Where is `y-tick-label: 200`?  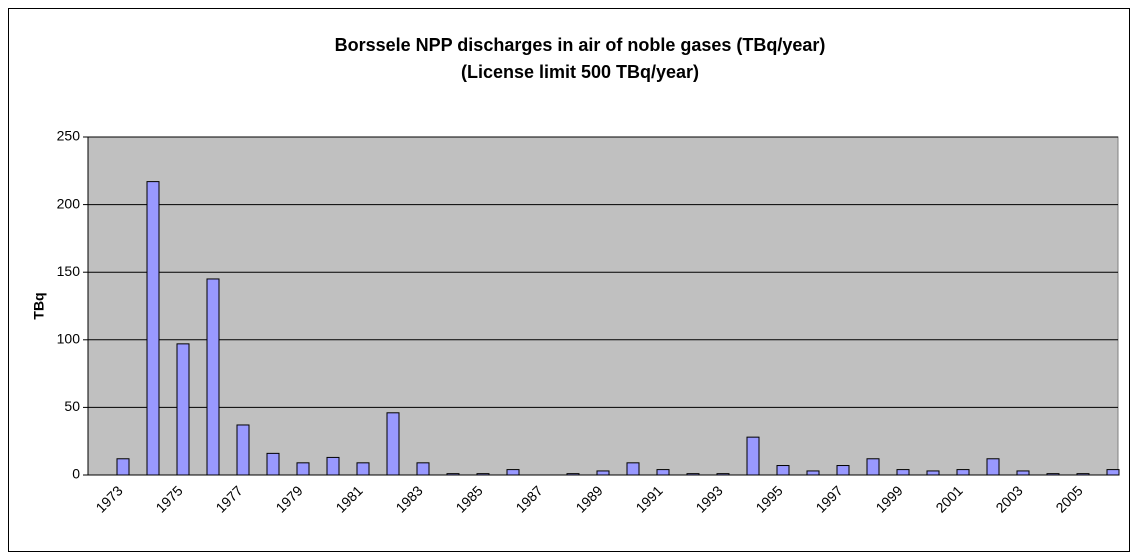 y-tick-label: 200 is located at coordinates (69, 203).